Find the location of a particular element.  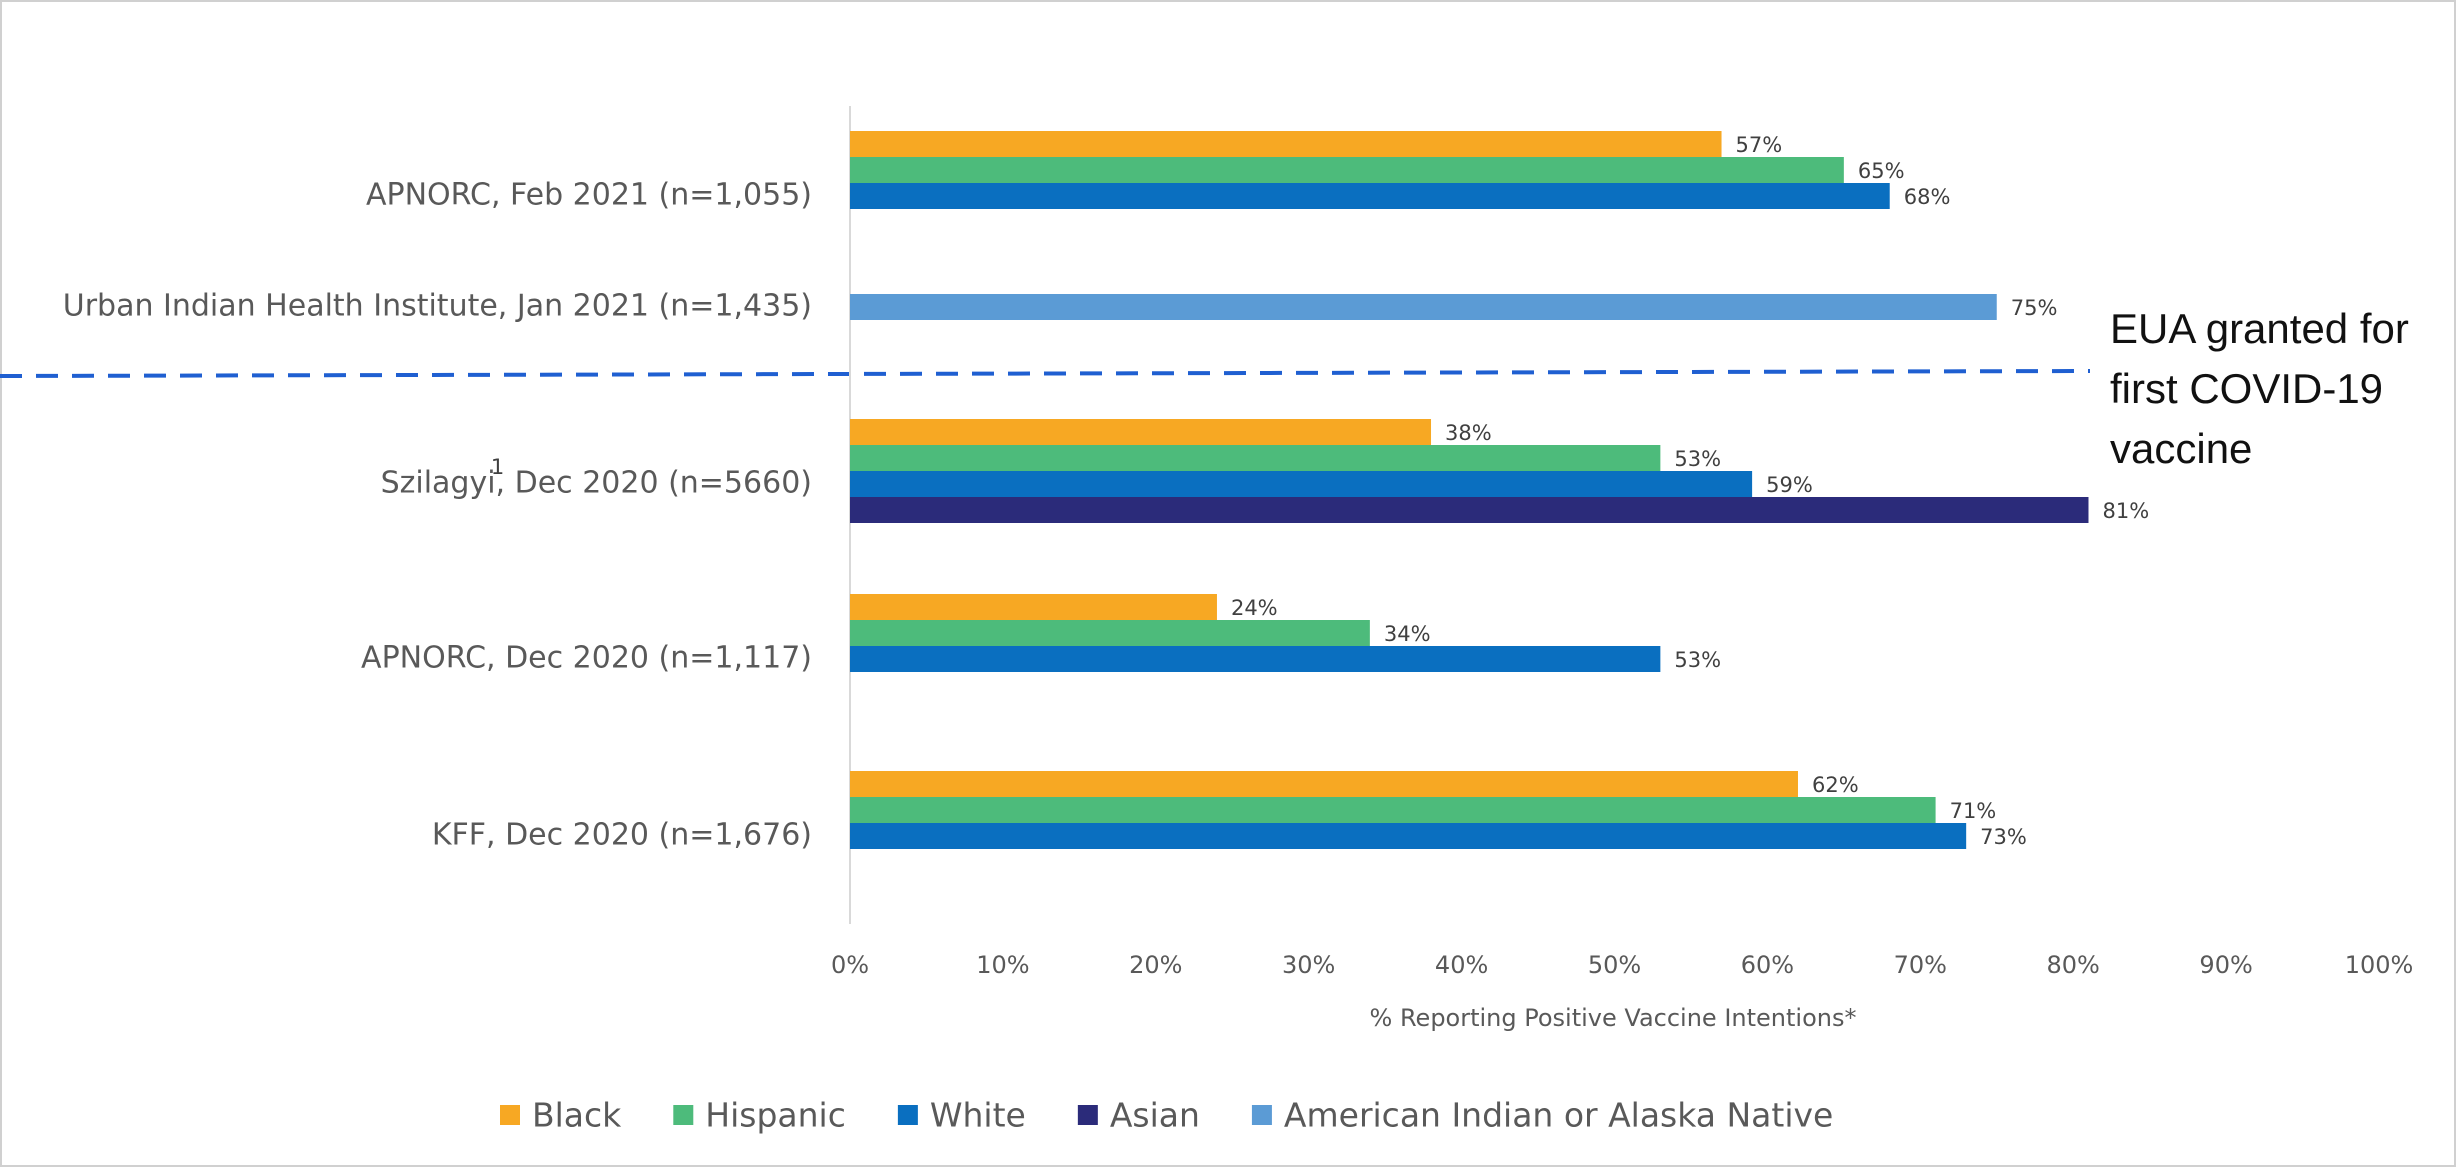

x-tick-label: 90% is located at coordinates (2225, 965).